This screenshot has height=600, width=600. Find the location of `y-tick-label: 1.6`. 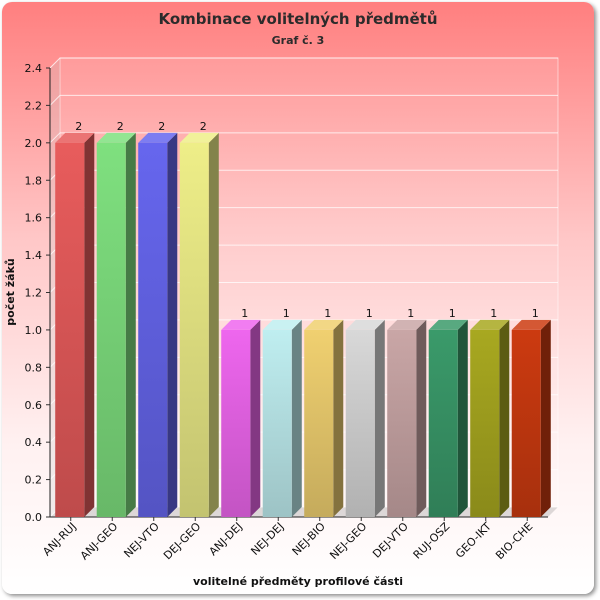

y-tick-label: 1.6 is located at coordinates (34, 218).